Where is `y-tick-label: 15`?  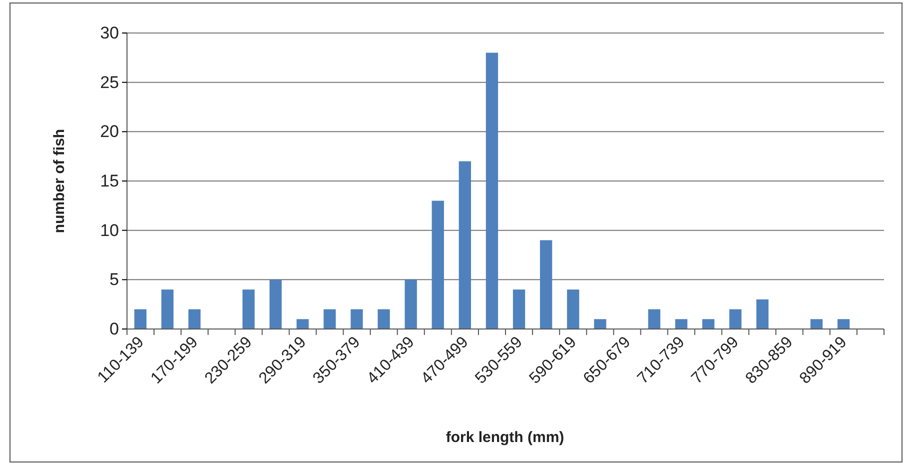
y-tick-label: 15 is located at coordinates (109, 180).